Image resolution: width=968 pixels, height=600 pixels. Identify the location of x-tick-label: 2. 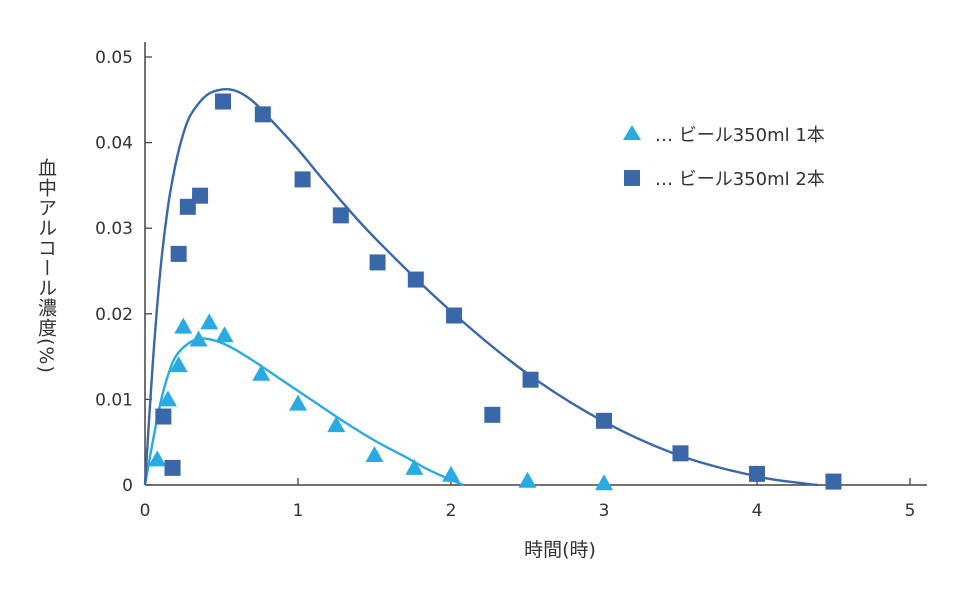
(451, 511).